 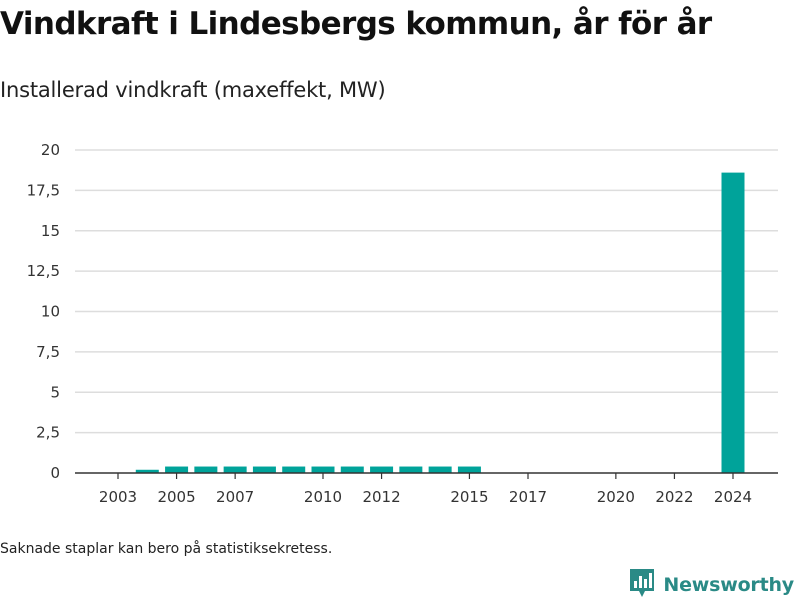 I want to click on y-tick-label: 7,5, so click(x=48, y=352).